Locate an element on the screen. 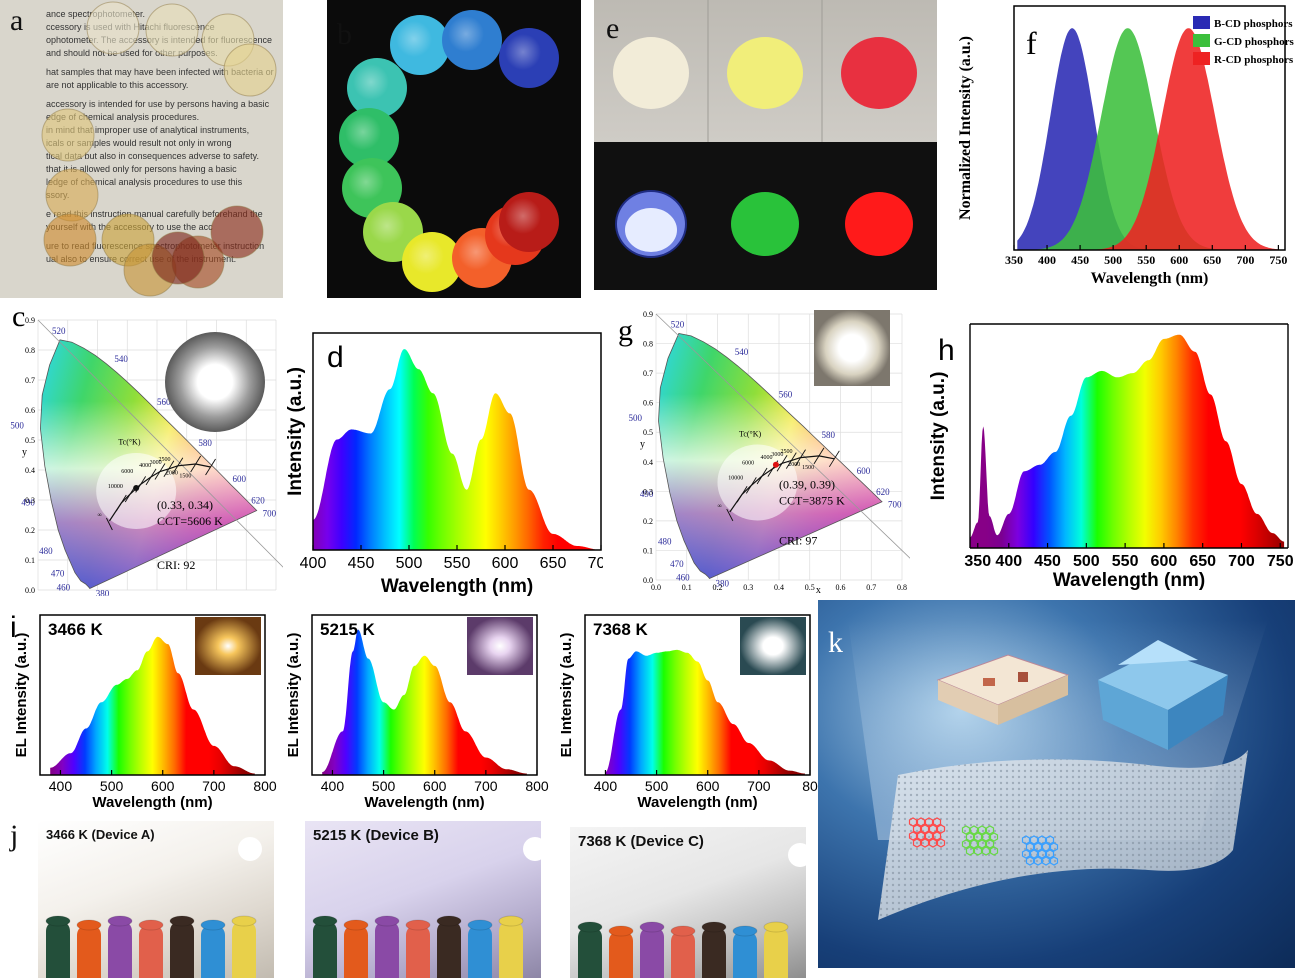  locus-tick: 10000 is located at coordinates (115, 487).